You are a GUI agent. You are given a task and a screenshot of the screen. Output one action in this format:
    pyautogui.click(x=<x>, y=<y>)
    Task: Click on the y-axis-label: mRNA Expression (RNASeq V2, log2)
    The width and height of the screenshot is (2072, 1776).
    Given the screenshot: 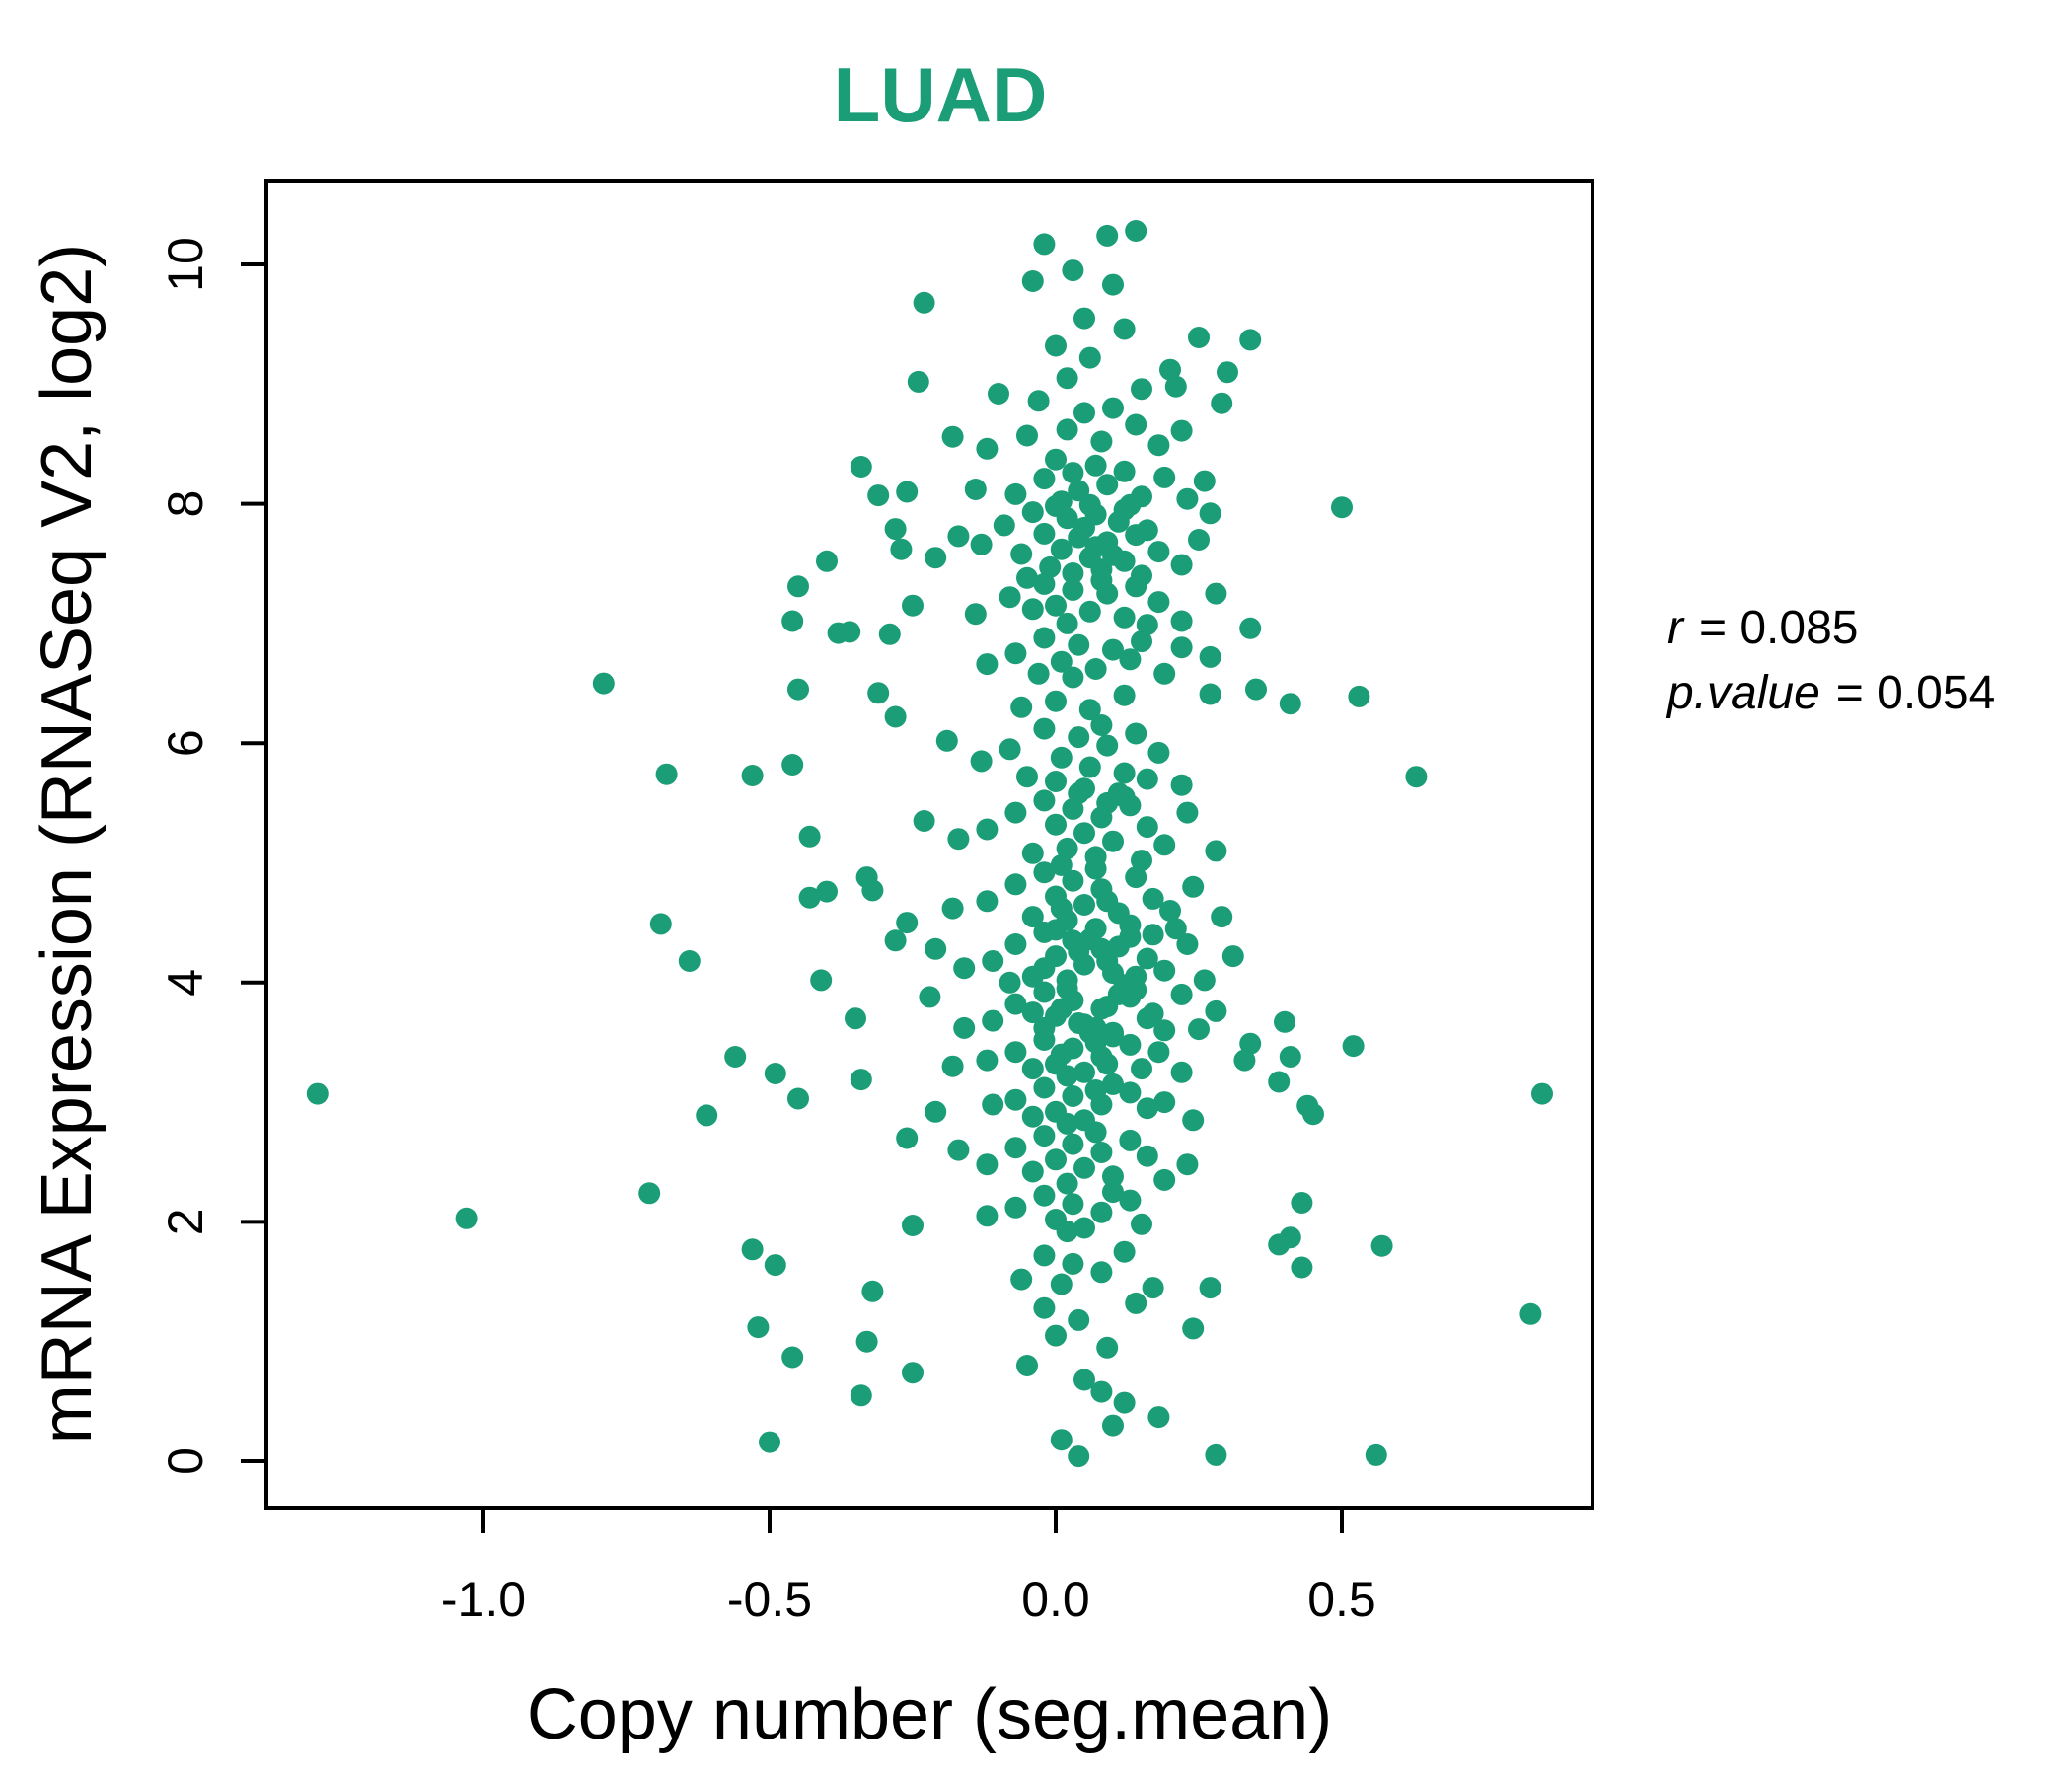 What is the action you would take?
    pyautogui.click(x=67, y=844)
    